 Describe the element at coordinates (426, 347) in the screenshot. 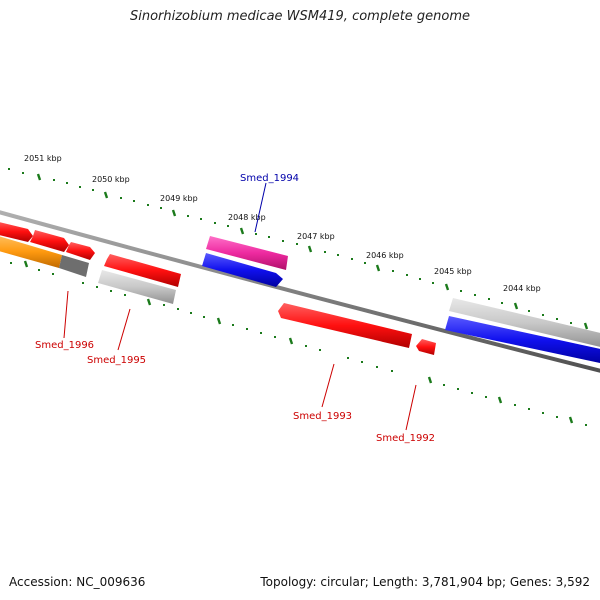

I see `feature-red-smed-1992` at that location.